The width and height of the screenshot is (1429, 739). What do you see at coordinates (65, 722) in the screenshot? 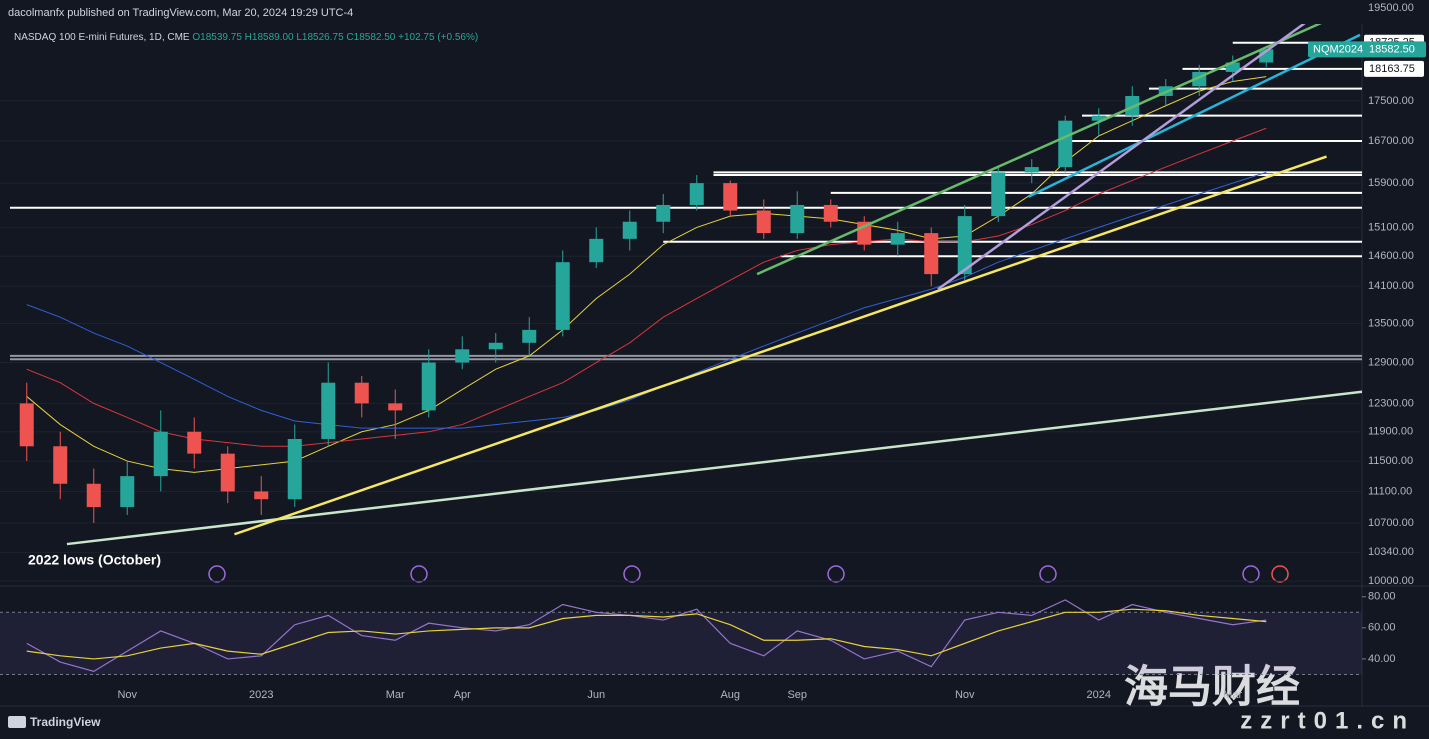
I see `footer-logo: TradingView` at bounding box center [65, 722].